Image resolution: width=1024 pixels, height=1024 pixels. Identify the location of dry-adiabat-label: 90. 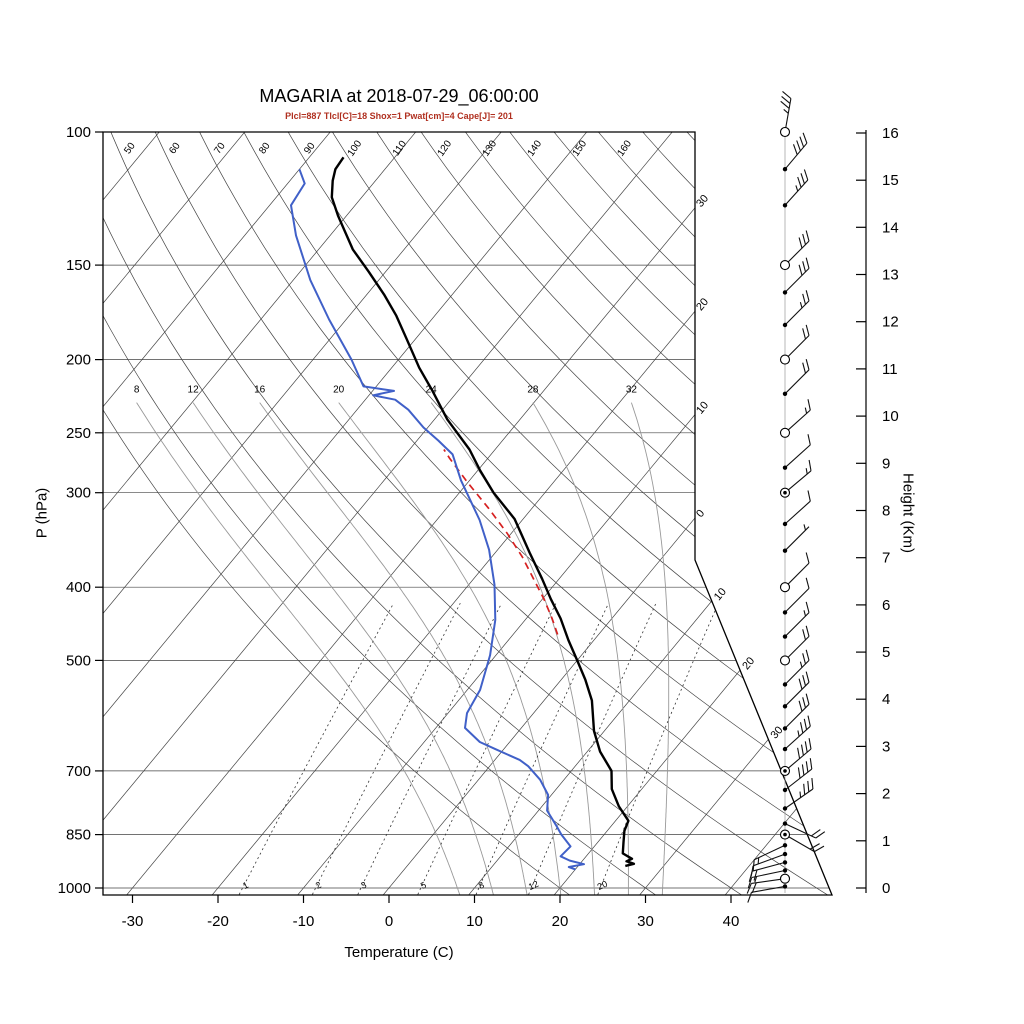
(310, 148).